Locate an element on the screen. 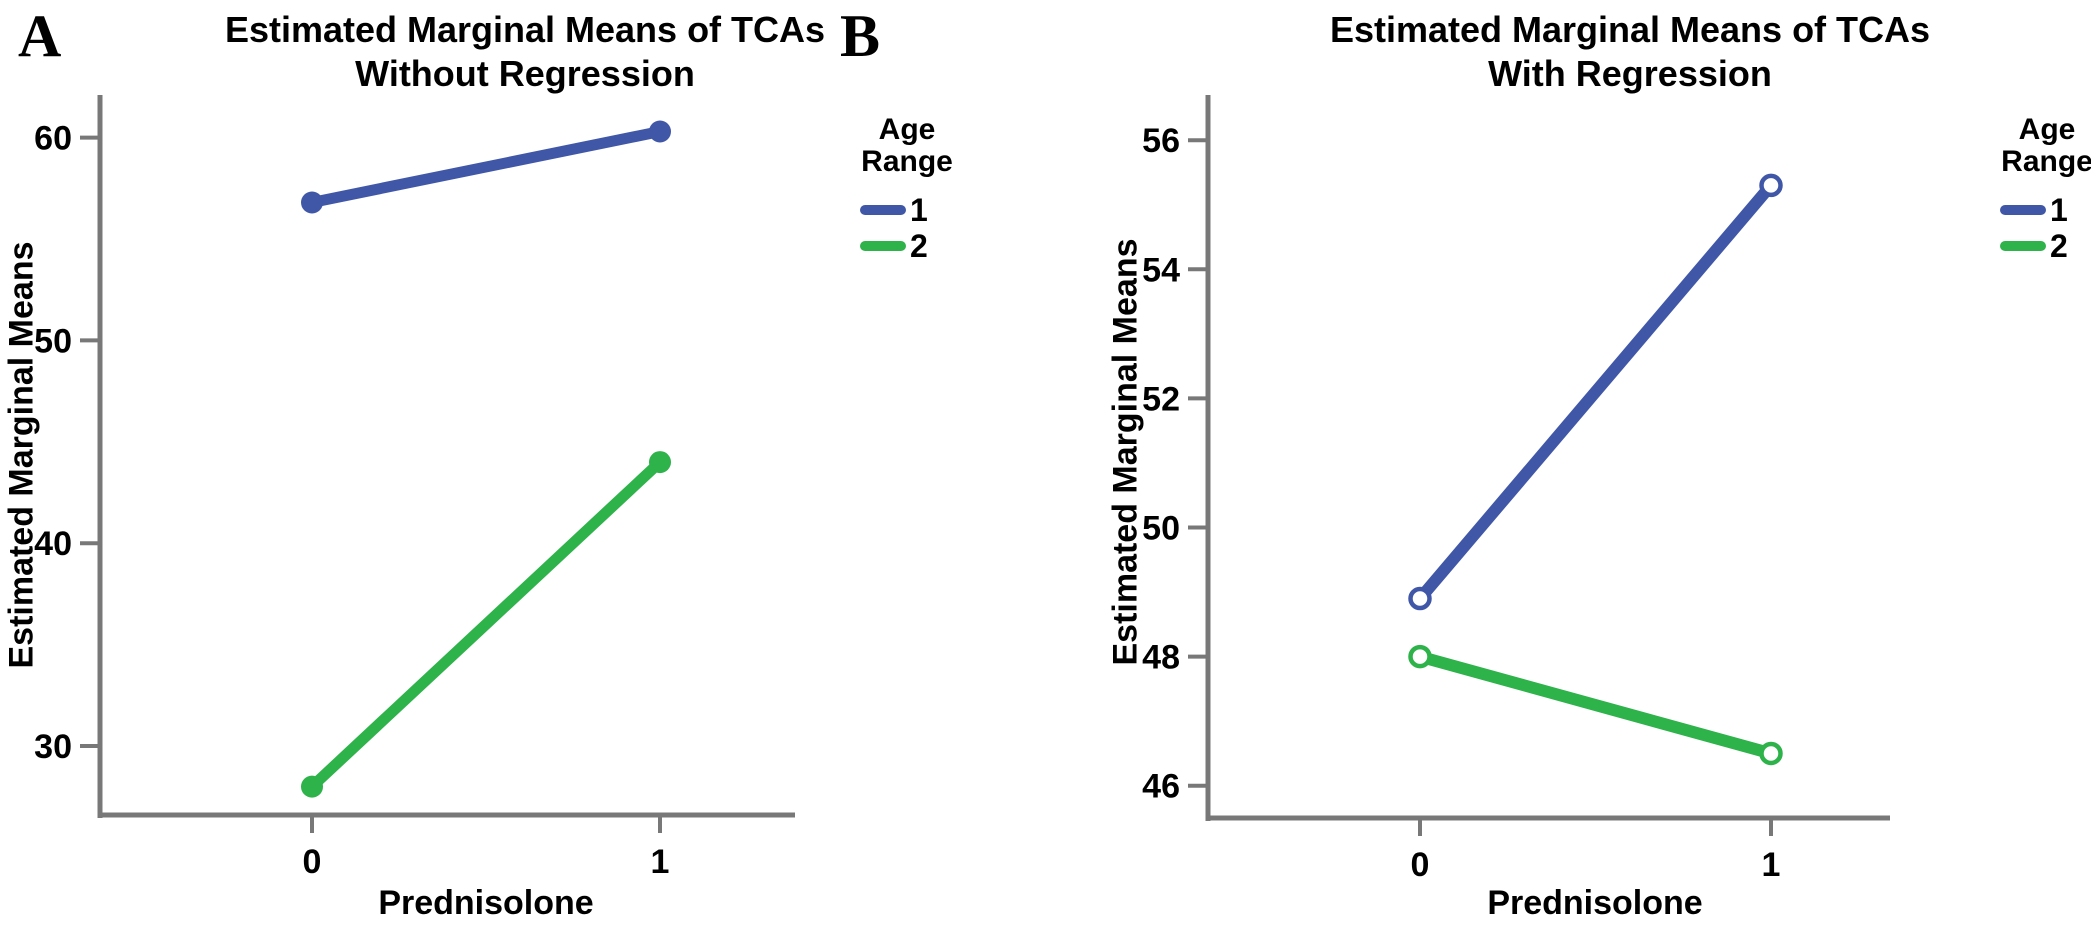 This screenshot has height=930, width=2091. panel-a-x-axis-label: Prednisolone is located at coordinates (486, 903).